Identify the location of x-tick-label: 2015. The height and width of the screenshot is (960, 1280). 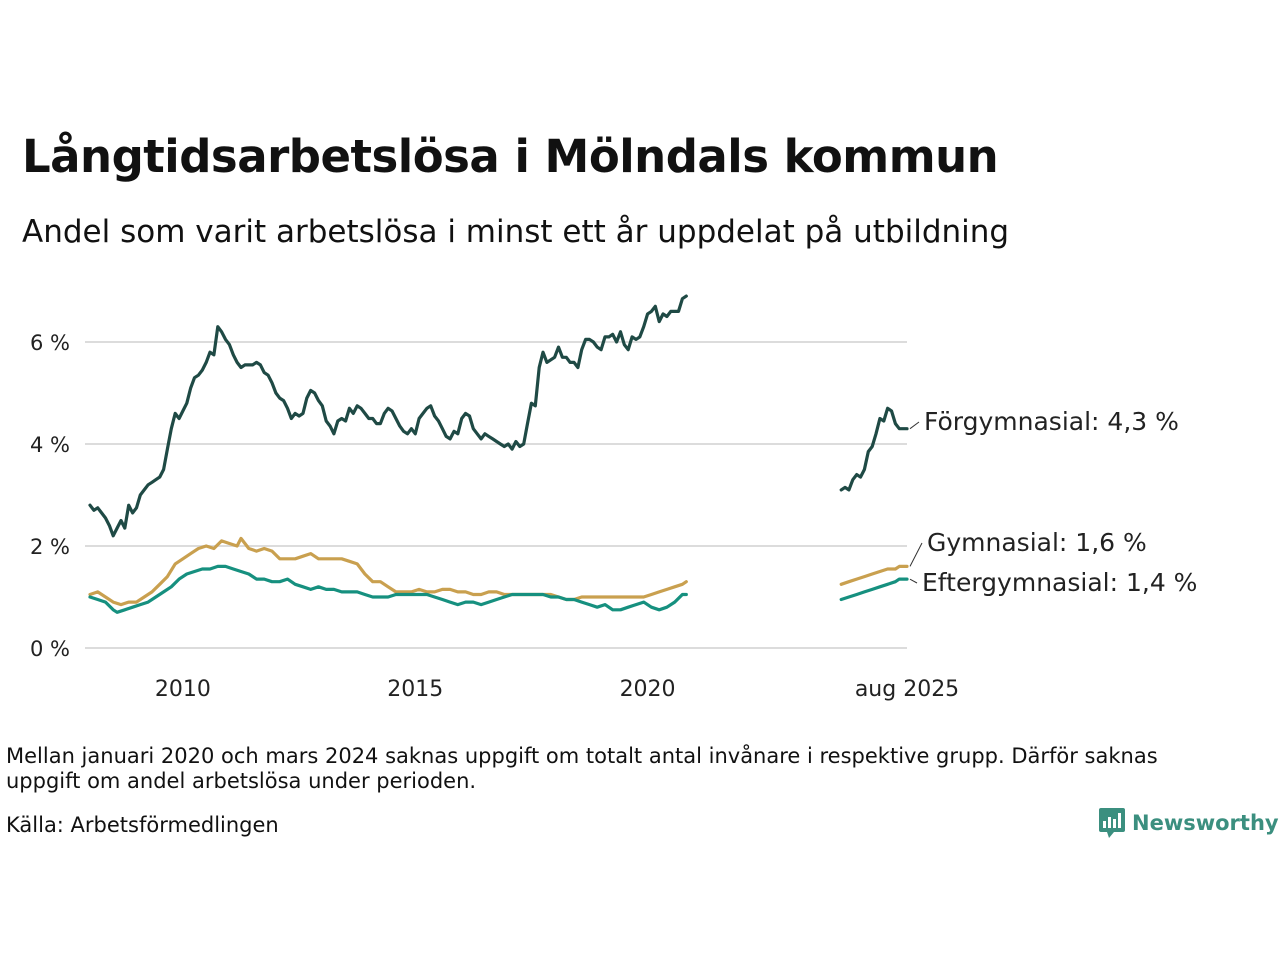
(415, 689).